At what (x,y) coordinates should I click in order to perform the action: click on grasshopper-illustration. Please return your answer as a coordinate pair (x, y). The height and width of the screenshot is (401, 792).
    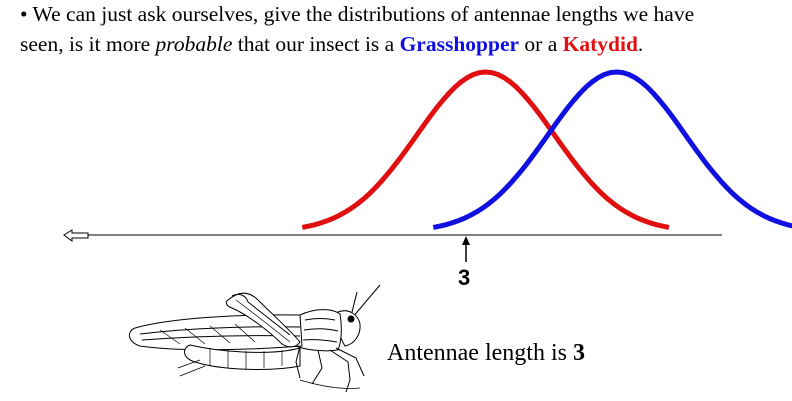
    Looking at the image, I should click on (254, 338).